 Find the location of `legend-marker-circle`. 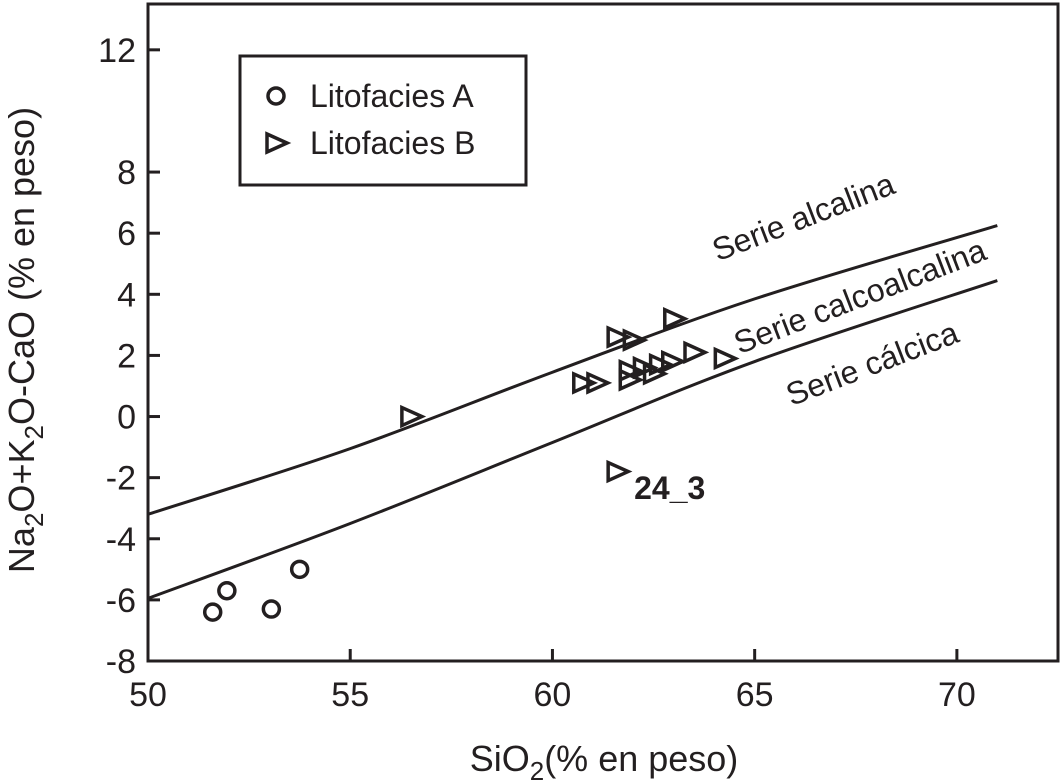

legend-marker-circle is located at coordinates (276, 96).